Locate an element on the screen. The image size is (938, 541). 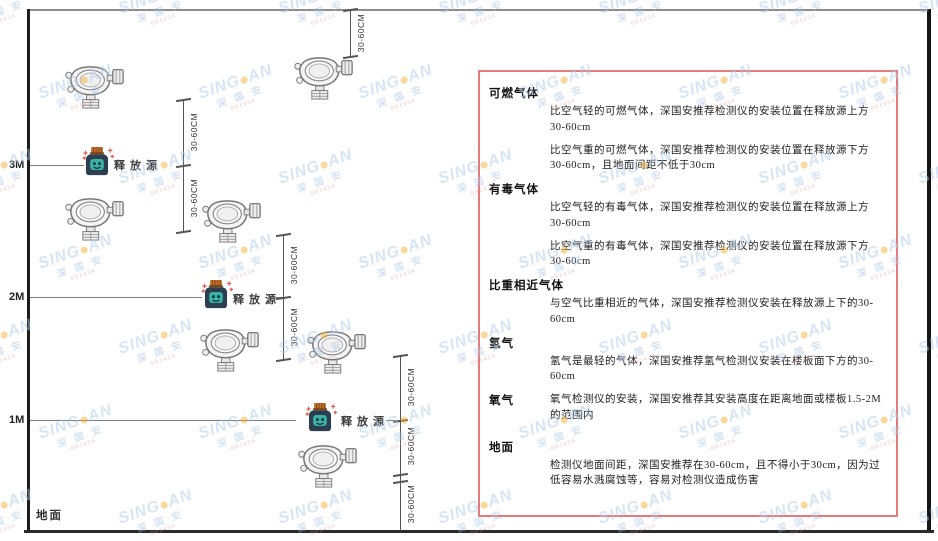
section-paragraph: 氧气检测仪的安装，深国安推荐其安装高度在距离地面或楼板1.5-2M的范围内 is located at coordinates (716, 407).